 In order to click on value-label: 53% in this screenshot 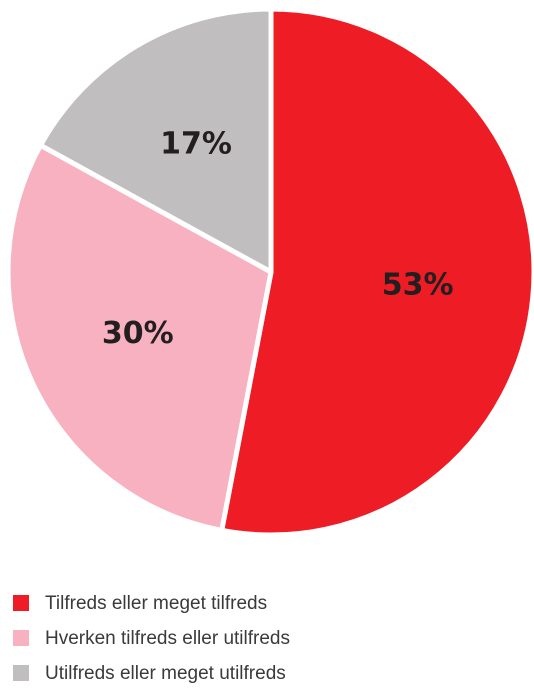, I will do `click(418, 284)`.